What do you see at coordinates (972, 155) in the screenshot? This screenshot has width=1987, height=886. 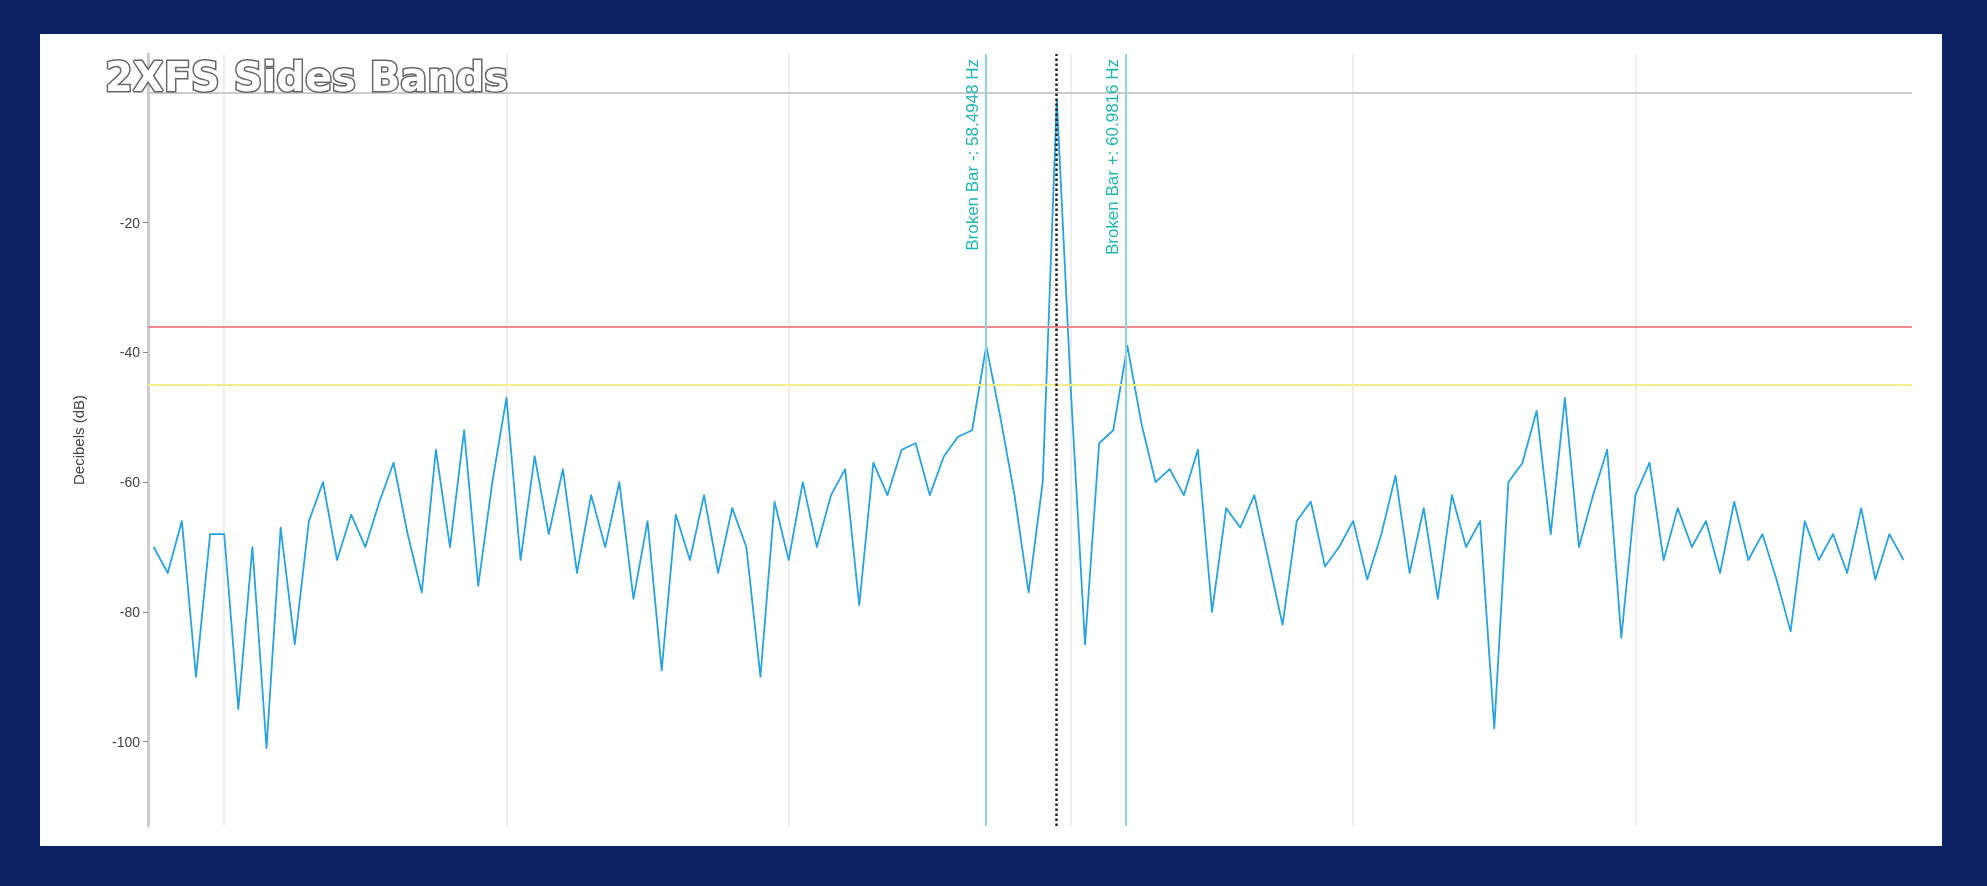 I see `ref-line-label: Broken Bar -: 58.4948 Hz` at bounding box center [972, 155].